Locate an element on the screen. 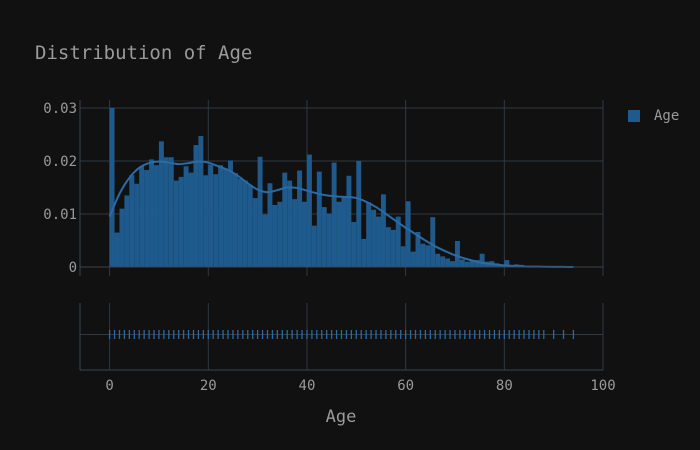 Image resolution: width=700 pixels, height=450 pixels. x-tick-label: 0 is located at coordinates (109, 386).